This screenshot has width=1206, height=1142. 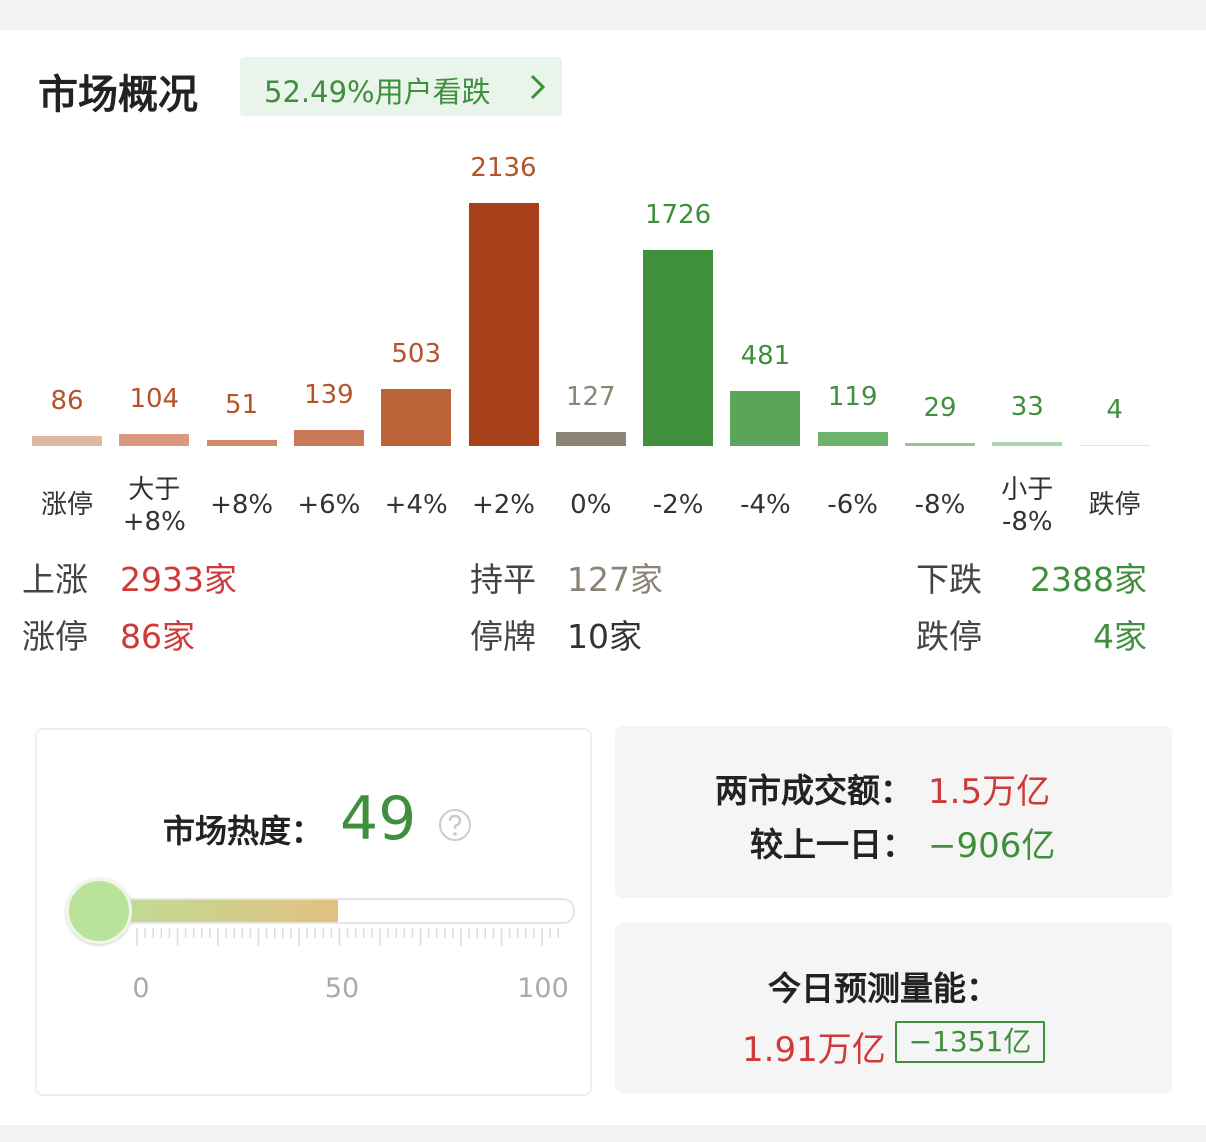 What do you see at coordinates (347, 937) in the screenshot?
I see `gauge-minor-ticks` at bounding box center [347, 937].